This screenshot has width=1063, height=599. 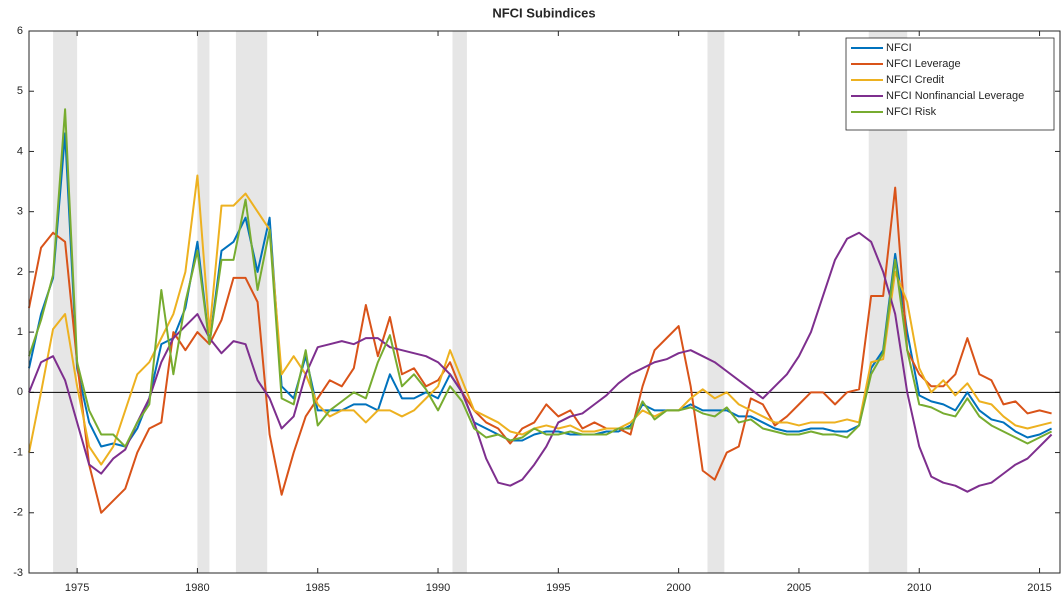 I want to click on chart-title: NFCI Subindices, so click(x=543, y=12).